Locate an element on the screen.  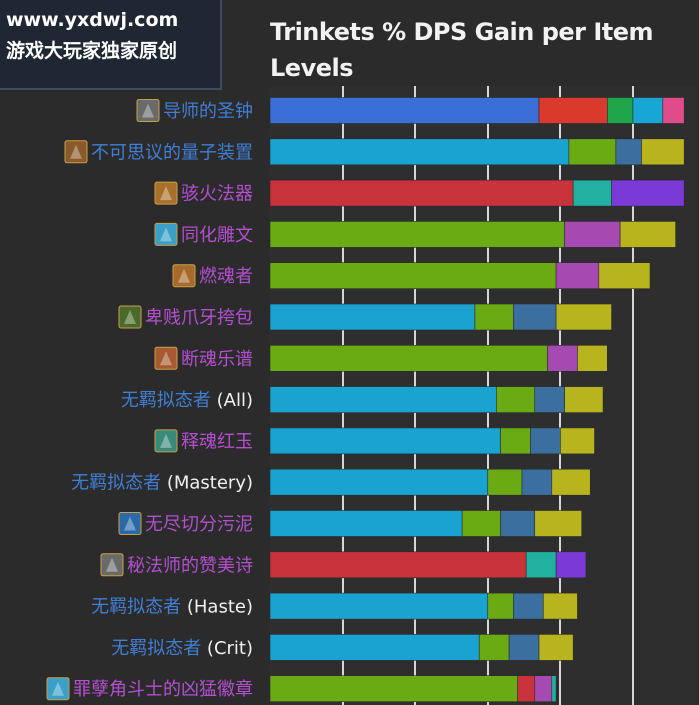
quantum-device-icon is located at coordinates (76, 152).